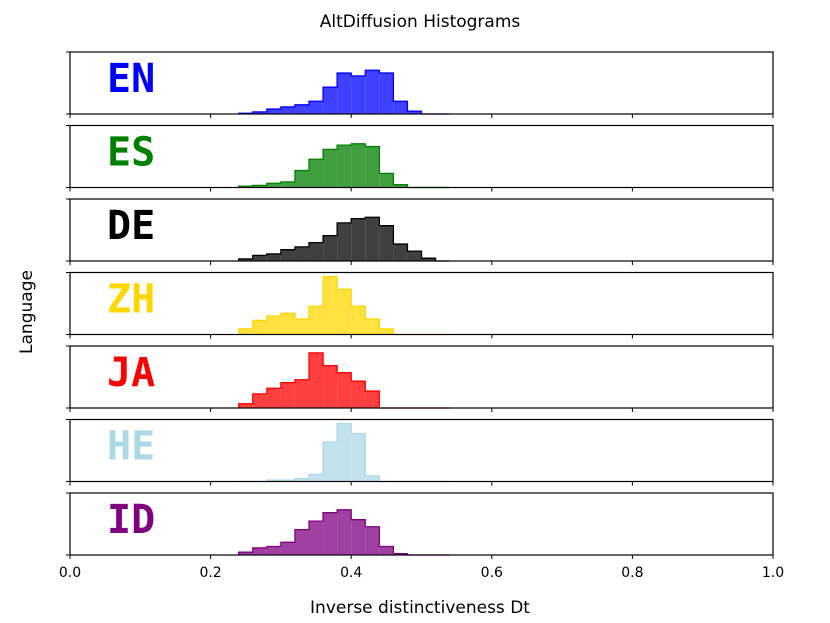 This screenshot has height=623, width=830. Describe the element at coordinates (131, 226) in the screenshot. I see `language-label: DE` at that location.